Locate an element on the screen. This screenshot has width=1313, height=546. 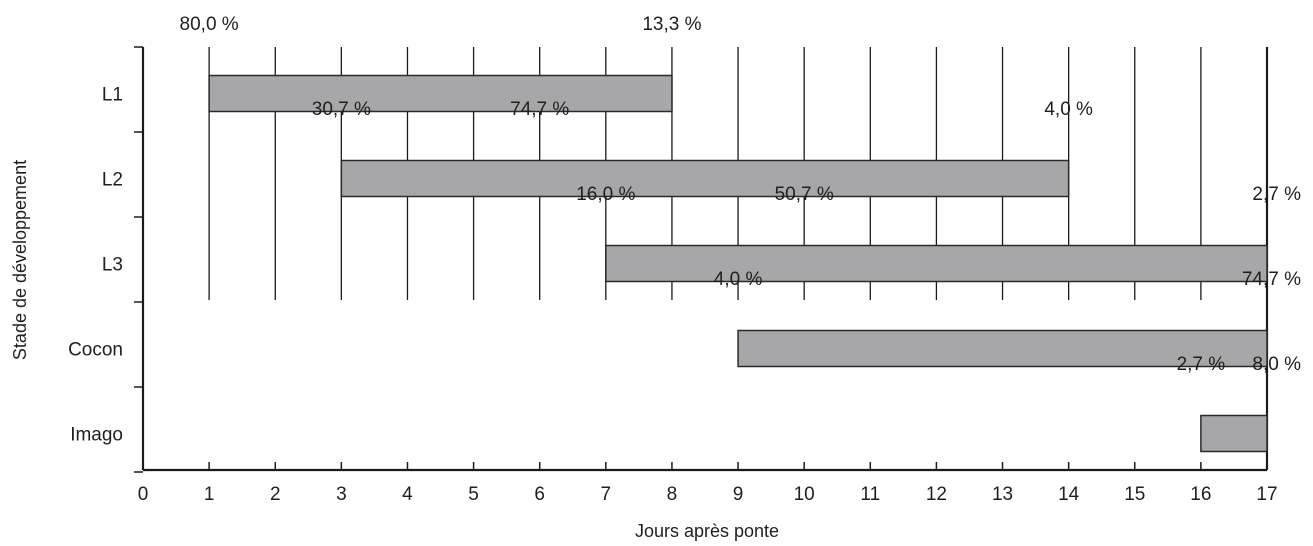
annotation-cocon-8: 4,0 % is located at coordinates (738, 279).